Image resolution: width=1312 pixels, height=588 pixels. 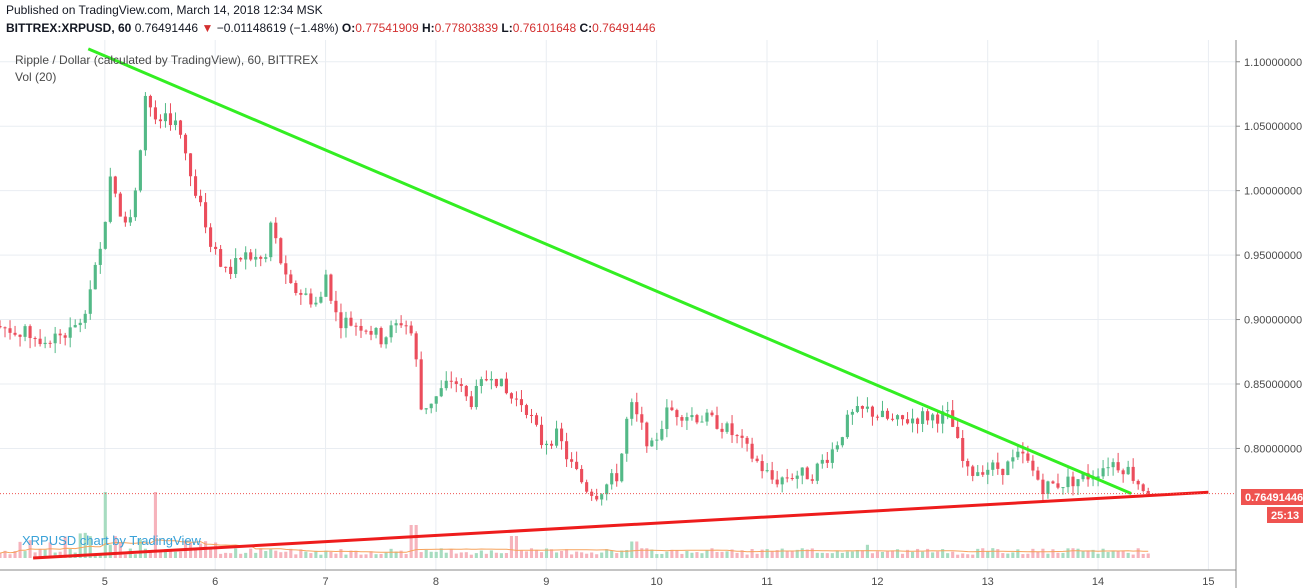 I want to click on countdown-label: 25:13, so click(x=1285, y=516).